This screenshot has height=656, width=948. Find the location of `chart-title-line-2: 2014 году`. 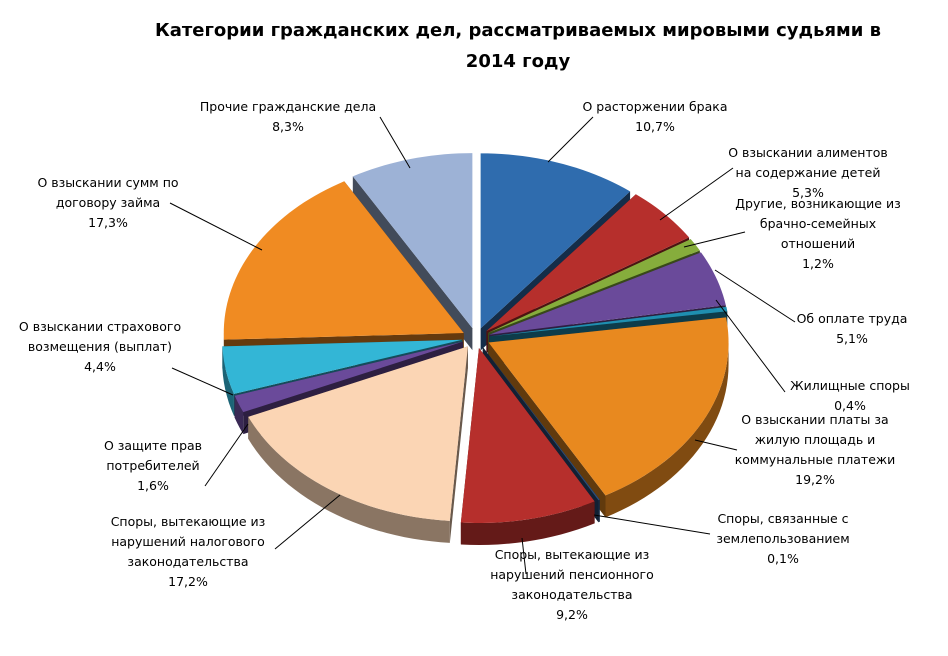

chart-title-line-2: 2014 году is located at coordinates (518, 61).